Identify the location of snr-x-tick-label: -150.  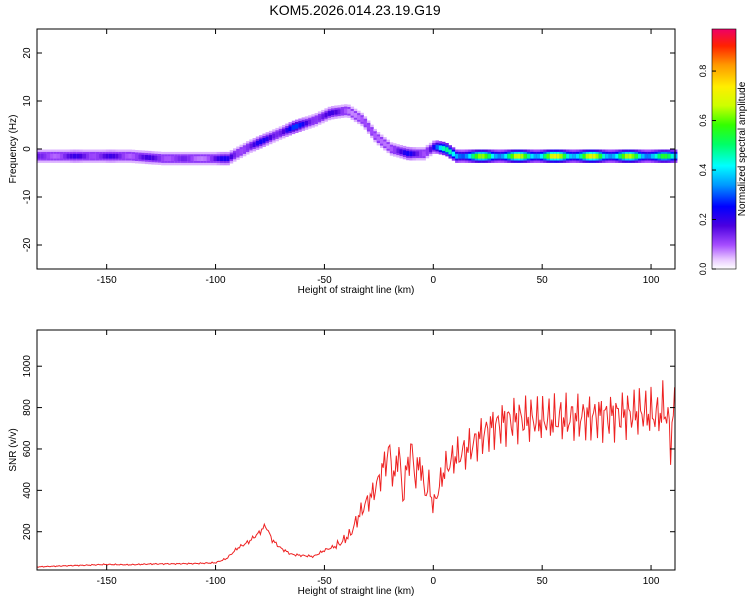
(107, 581).